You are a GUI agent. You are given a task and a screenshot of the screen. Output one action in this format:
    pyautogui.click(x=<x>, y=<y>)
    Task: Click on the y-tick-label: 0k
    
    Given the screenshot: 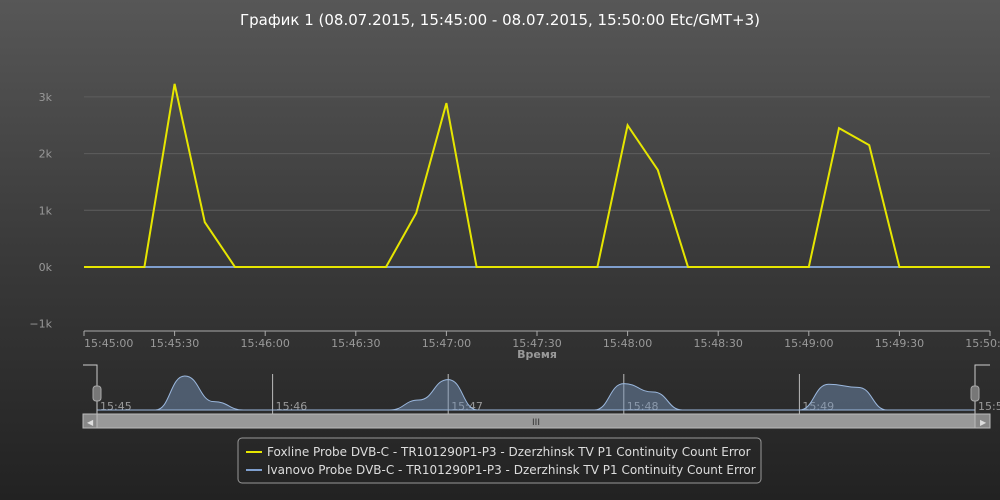 What is the action you would take?
    pyautogui.click(x=46, y=267)
    